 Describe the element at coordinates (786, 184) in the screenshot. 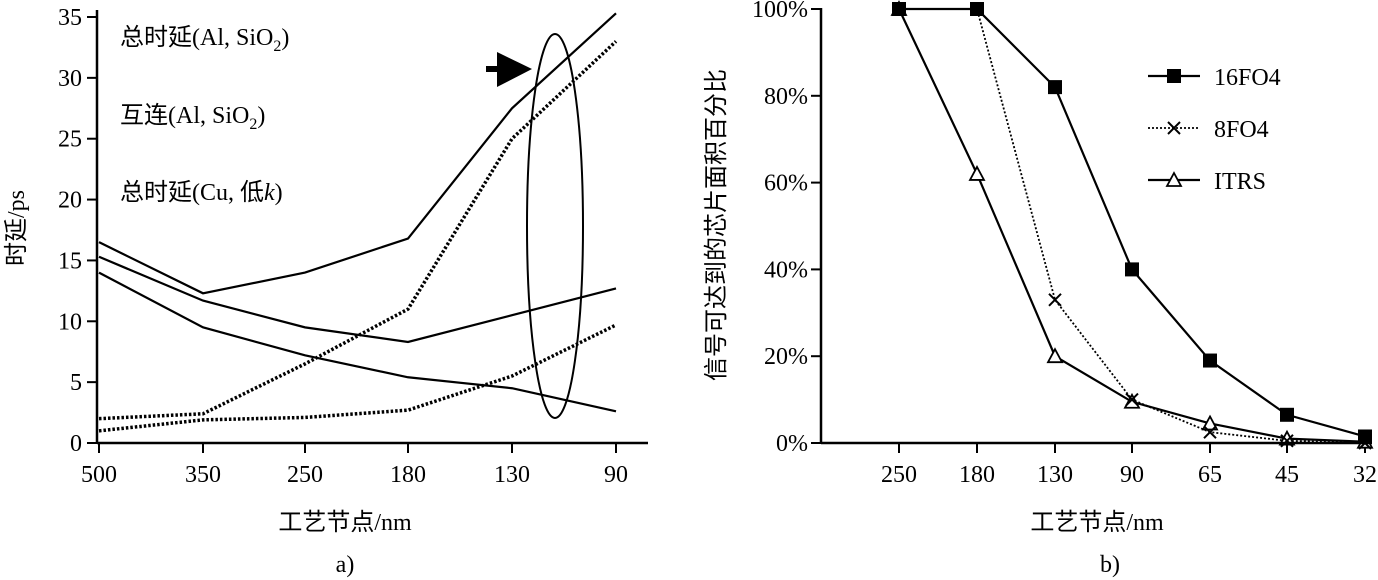

I see `b-y-tick-label: 60%` at that location.